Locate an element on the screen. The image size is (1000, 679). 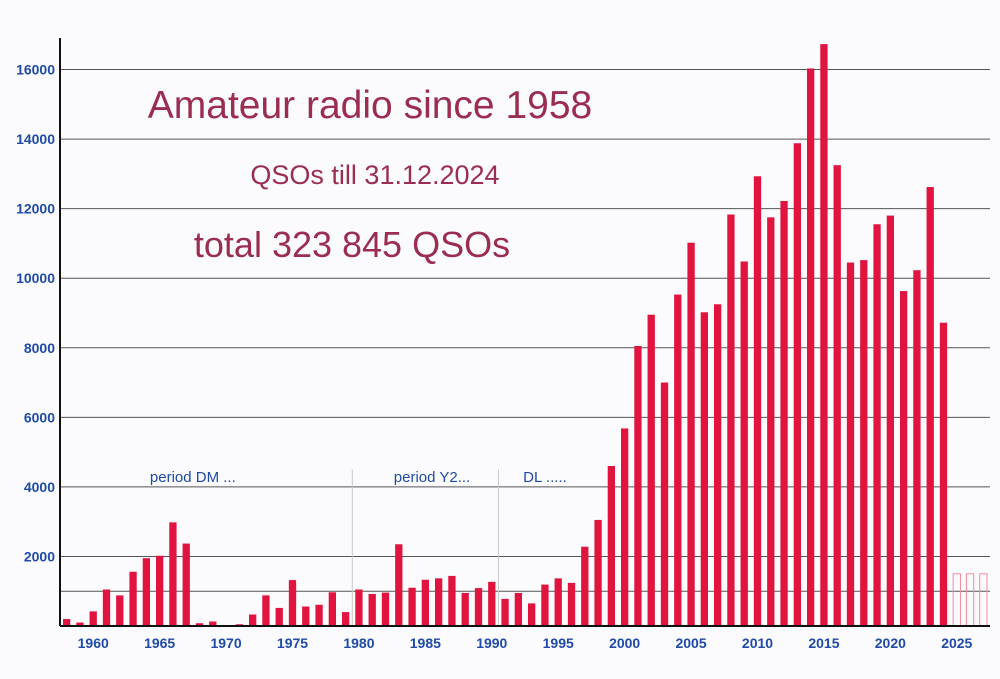
bar-2012 is located at coordinates (784, 413).